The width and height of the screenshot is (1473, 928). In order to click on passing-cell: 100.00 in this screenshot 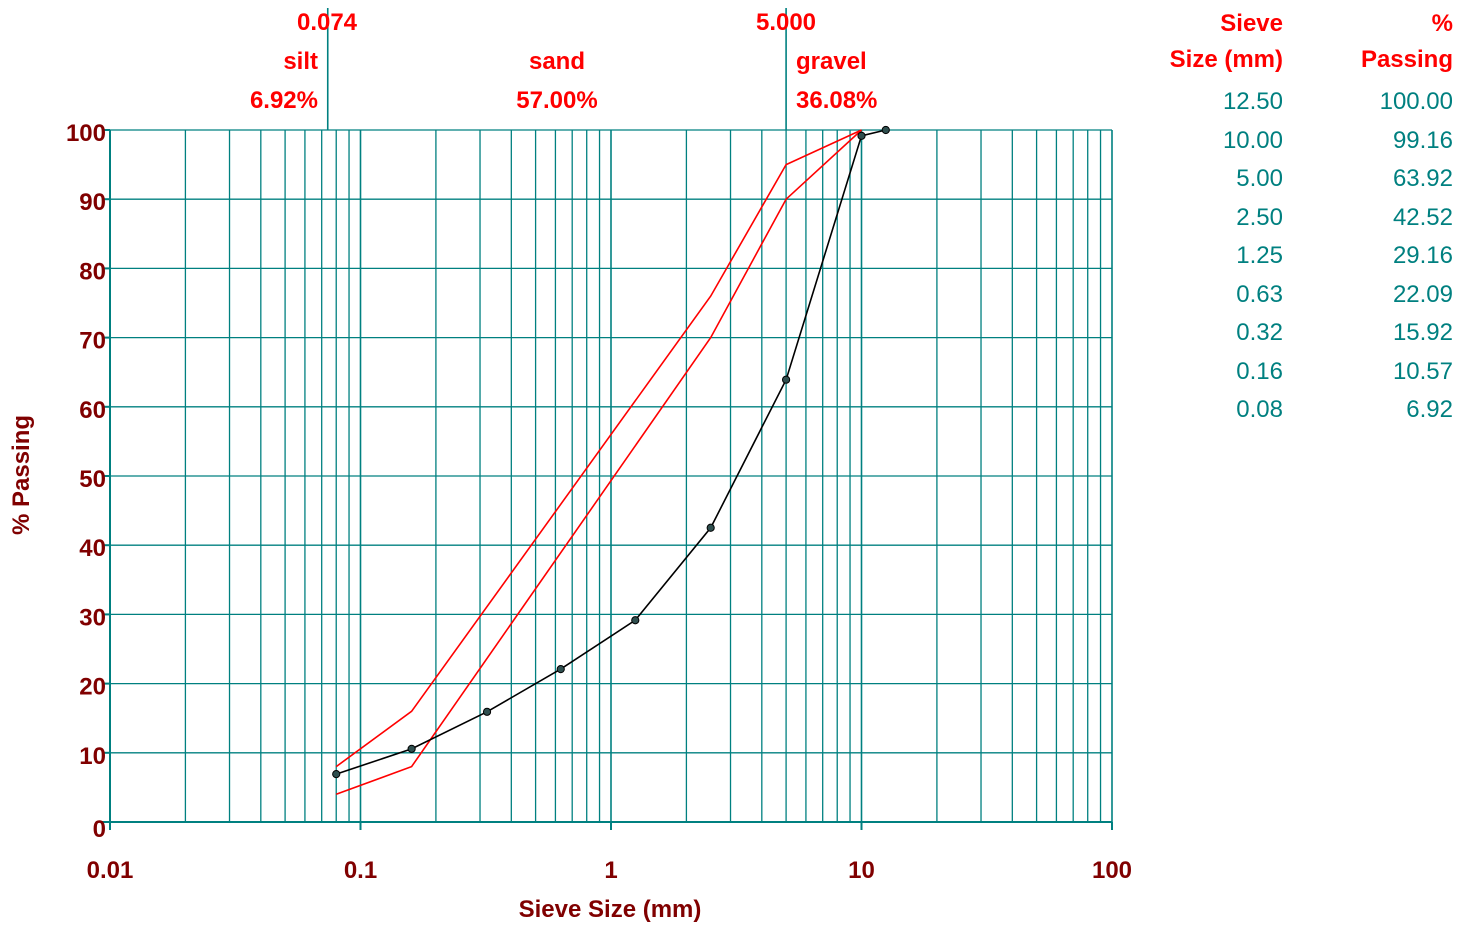, I will do `click(1416, 101)`.